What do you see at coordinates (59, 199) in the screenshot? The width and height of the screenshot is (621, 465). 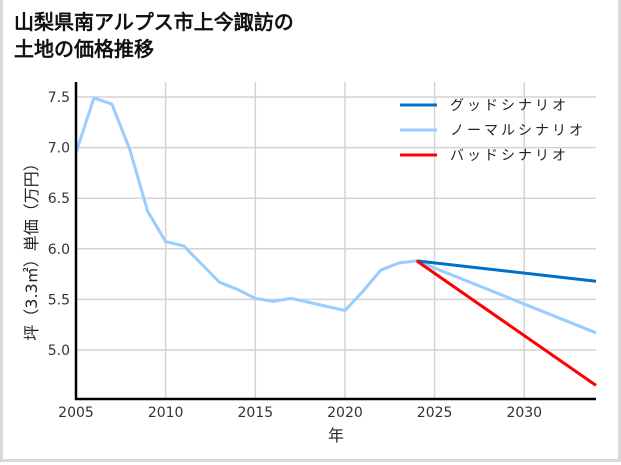 I see `y-tick-label: 6.5` at bounding box center [59, 199].